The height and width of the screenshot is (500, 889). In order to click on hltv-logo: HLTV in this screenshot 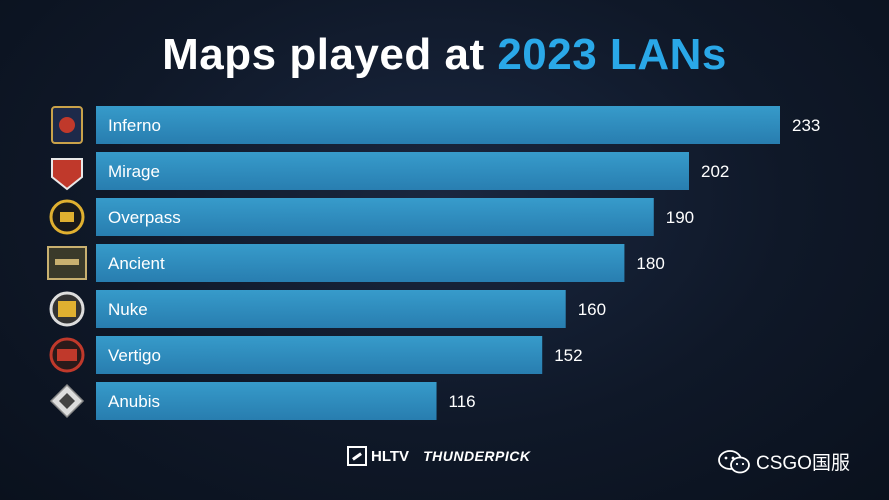, I will do `click(378, 456)`.